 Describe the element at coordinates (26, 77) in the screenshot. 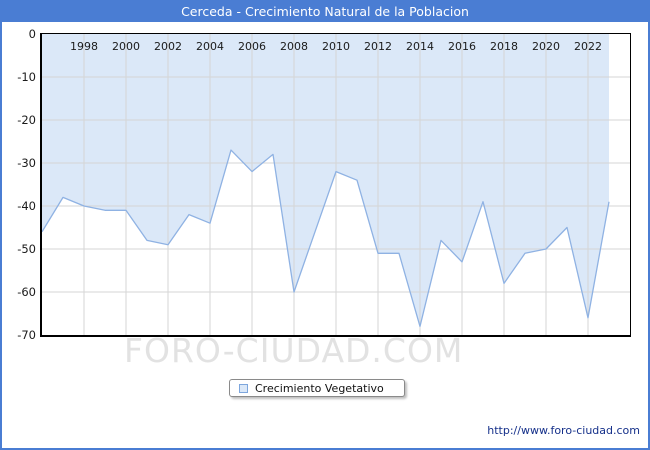

I see `y-tick-label: -10` at that location.